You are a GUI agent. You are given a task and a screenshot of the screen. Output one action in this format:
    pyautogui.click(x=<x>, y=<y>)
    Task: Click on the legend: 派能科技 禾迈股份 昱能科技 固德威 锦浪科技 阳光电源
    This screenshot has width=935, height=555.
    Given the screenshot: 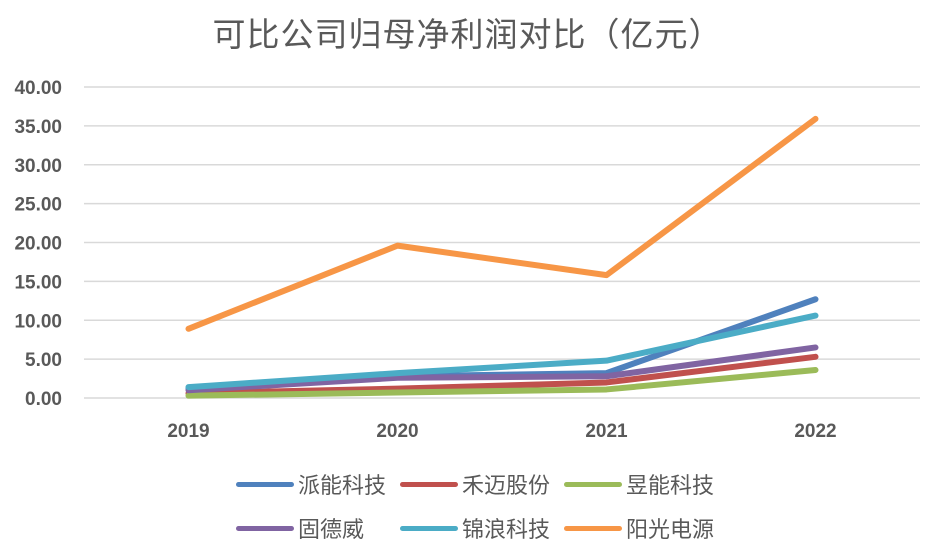 What is the action you would take?
    pyautogui.click(x=496, y=506)
    